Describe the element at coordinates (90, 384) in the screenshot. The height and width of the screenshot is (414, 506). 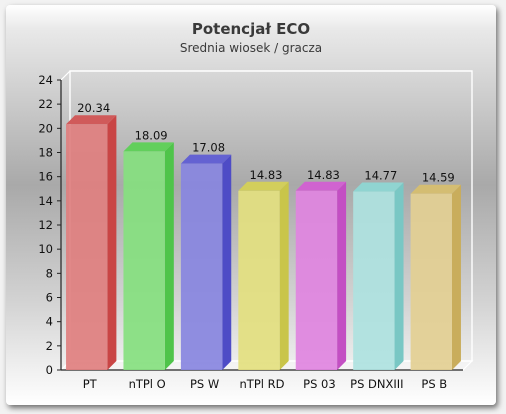
I see `x-tick-label: PT` at that location.